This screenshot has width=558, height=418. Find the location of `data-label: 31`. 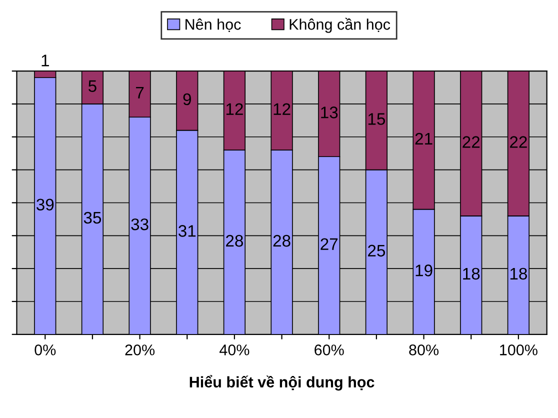

data-label: 31 is located at coordinates (187, 231).